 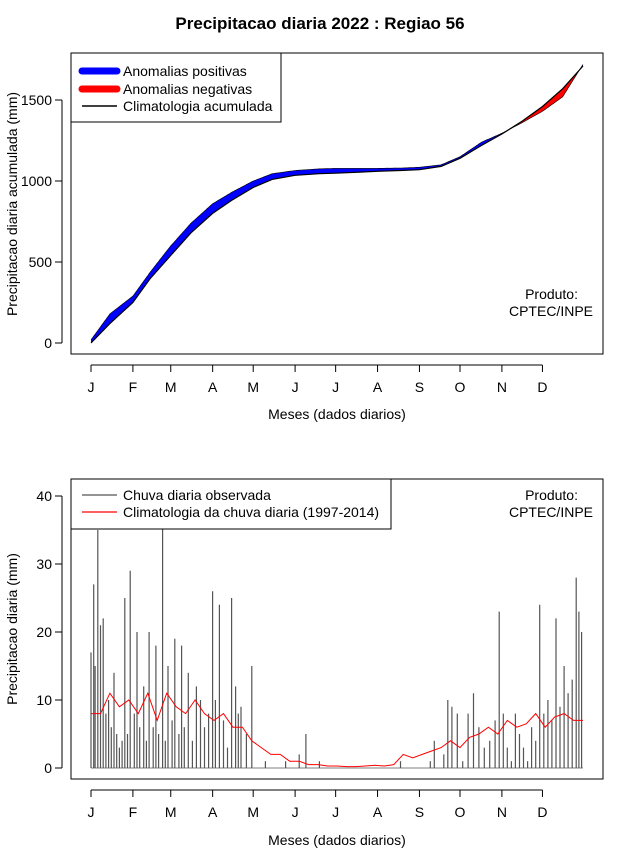 What do you see at coordinates (41, 262) in the screenshot?
I see `cumulative-y-tick-label: 500` at bounding box center [41, 262].